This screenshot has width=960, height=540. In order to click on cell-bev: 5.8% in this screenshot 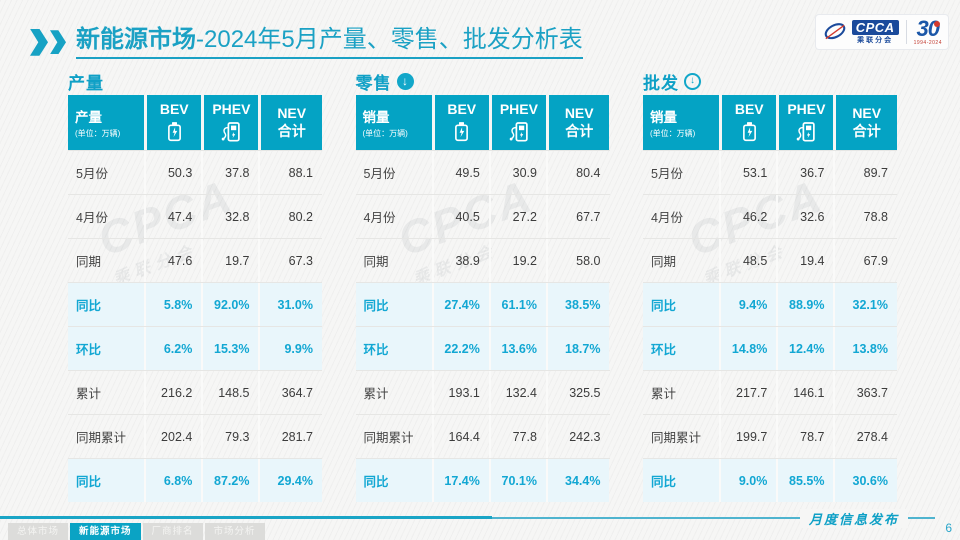, I will do `click(173, 304)`.